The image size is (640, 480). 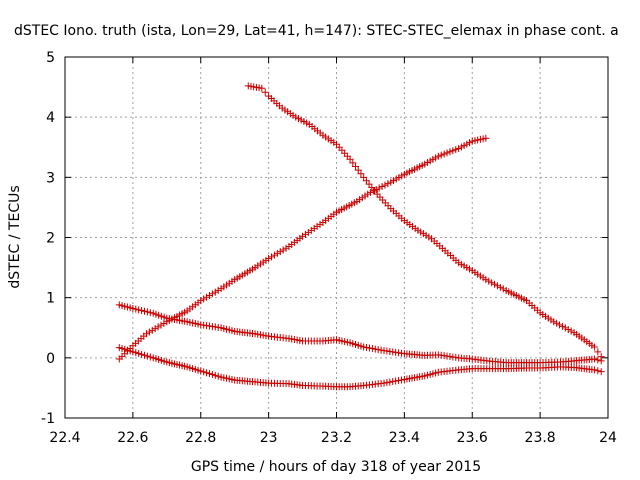 What do you see at coordinates (540, 438) in the screenshot?
I see `x-tick-label: 23.8` at bounding box center [540, 438].